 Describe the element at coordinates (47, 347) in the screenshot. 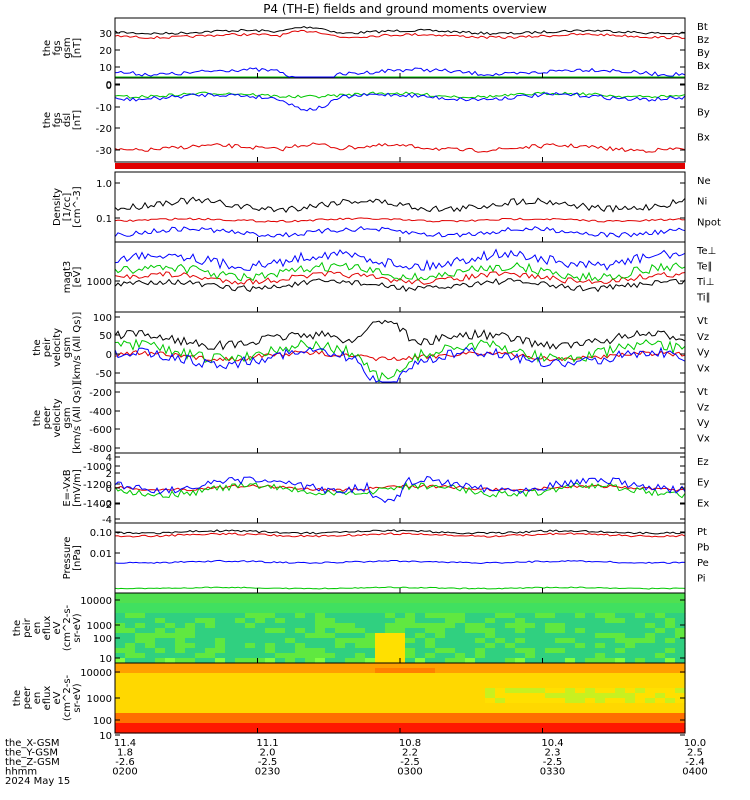

I see `y-axis-label-line: peir` at that location.